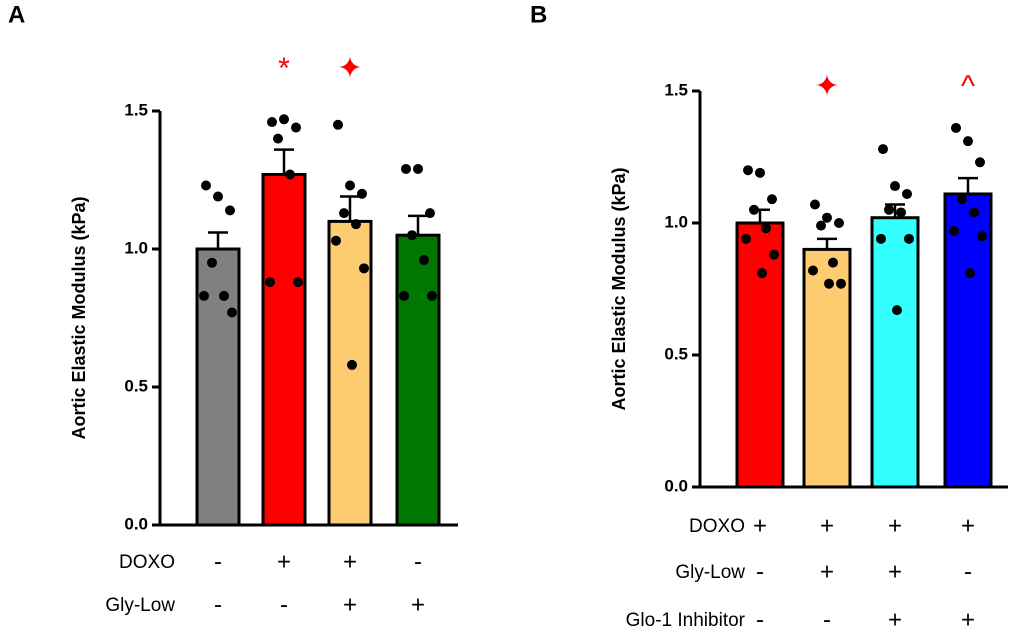 The height and width of the screenshot is (633, 1020). I want to click on significance-marker: ^, so click(968, 86).